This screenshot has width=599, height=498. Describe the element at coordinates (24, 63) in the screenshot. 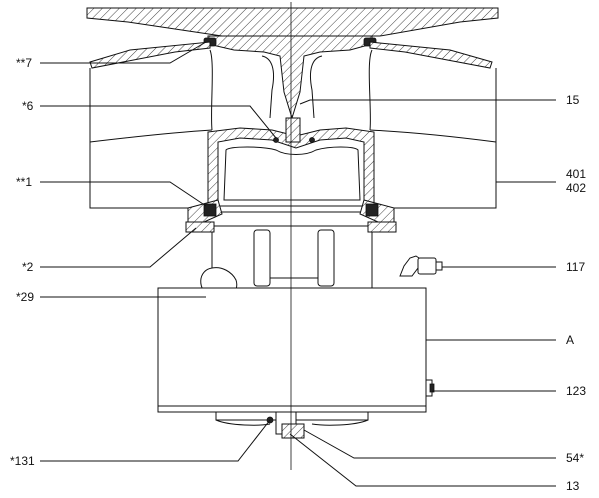

I see `label-seal-7: **7` at that location.